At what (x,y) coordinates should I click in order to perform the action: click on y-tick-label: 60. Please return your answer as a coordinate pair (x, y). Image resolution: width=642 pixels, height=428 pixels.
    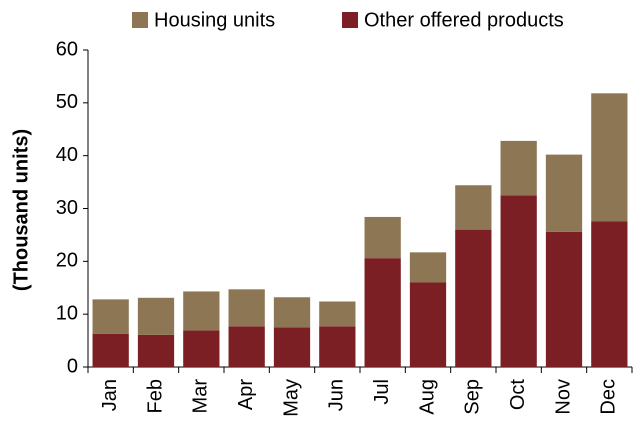
    Looking at the image, I should click on (67, 49).